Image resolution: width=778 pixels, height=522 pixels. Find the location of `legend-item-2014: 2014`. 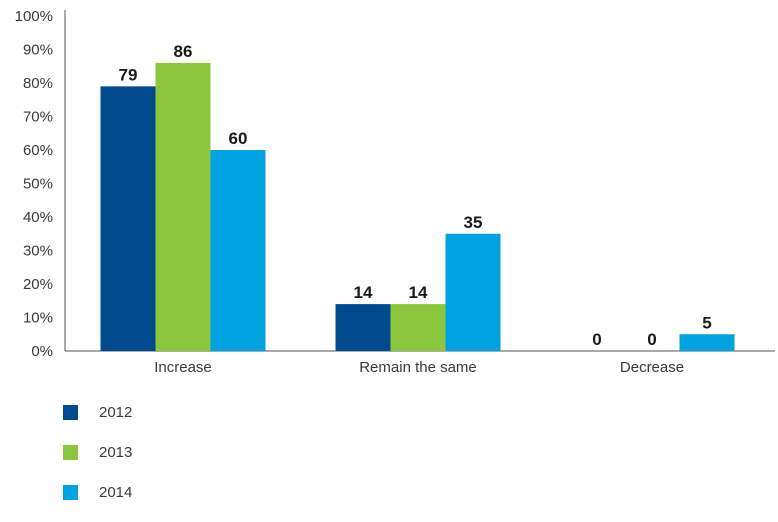

legend-item-2014: 2014 is located at coordinates (97, 492).